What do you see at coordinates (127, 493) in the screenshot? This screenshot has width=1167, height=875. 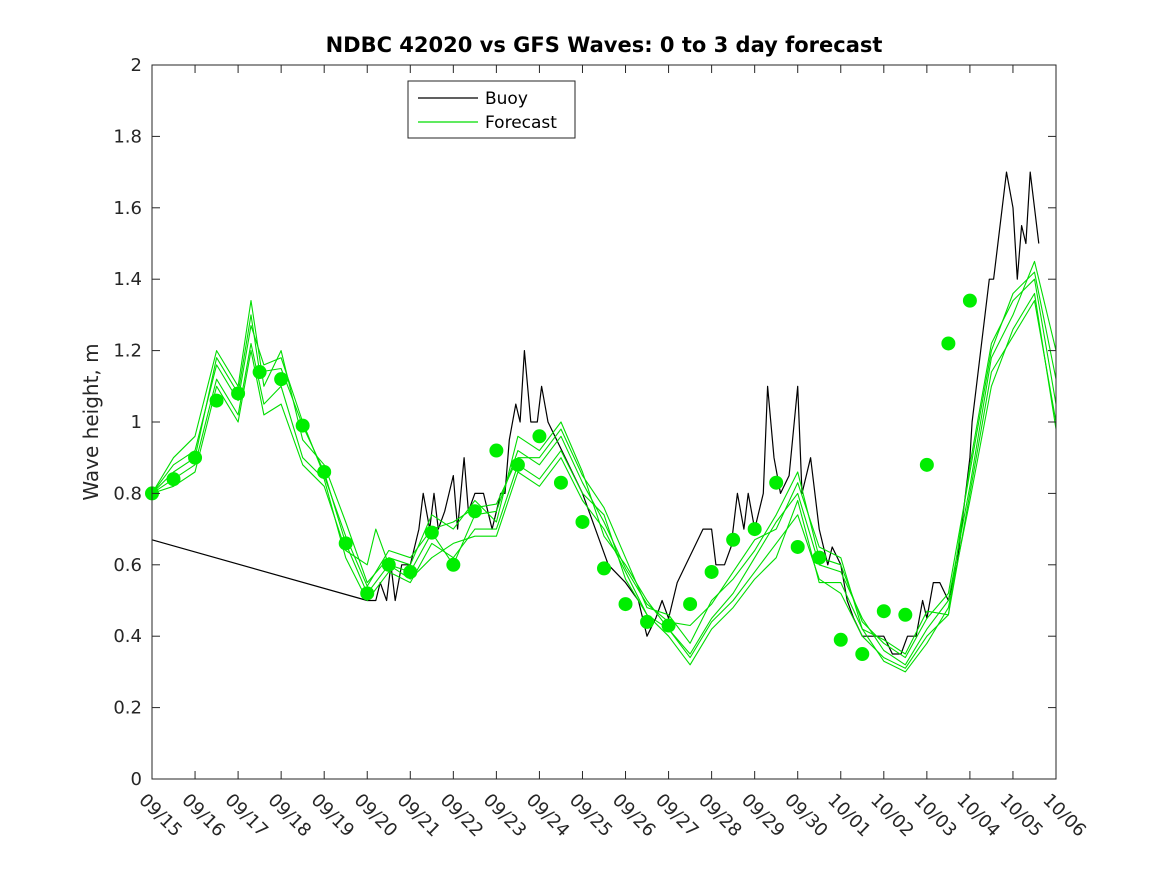 I see `y-tick-label-4: 0.8` at bounding box center [127, 493].